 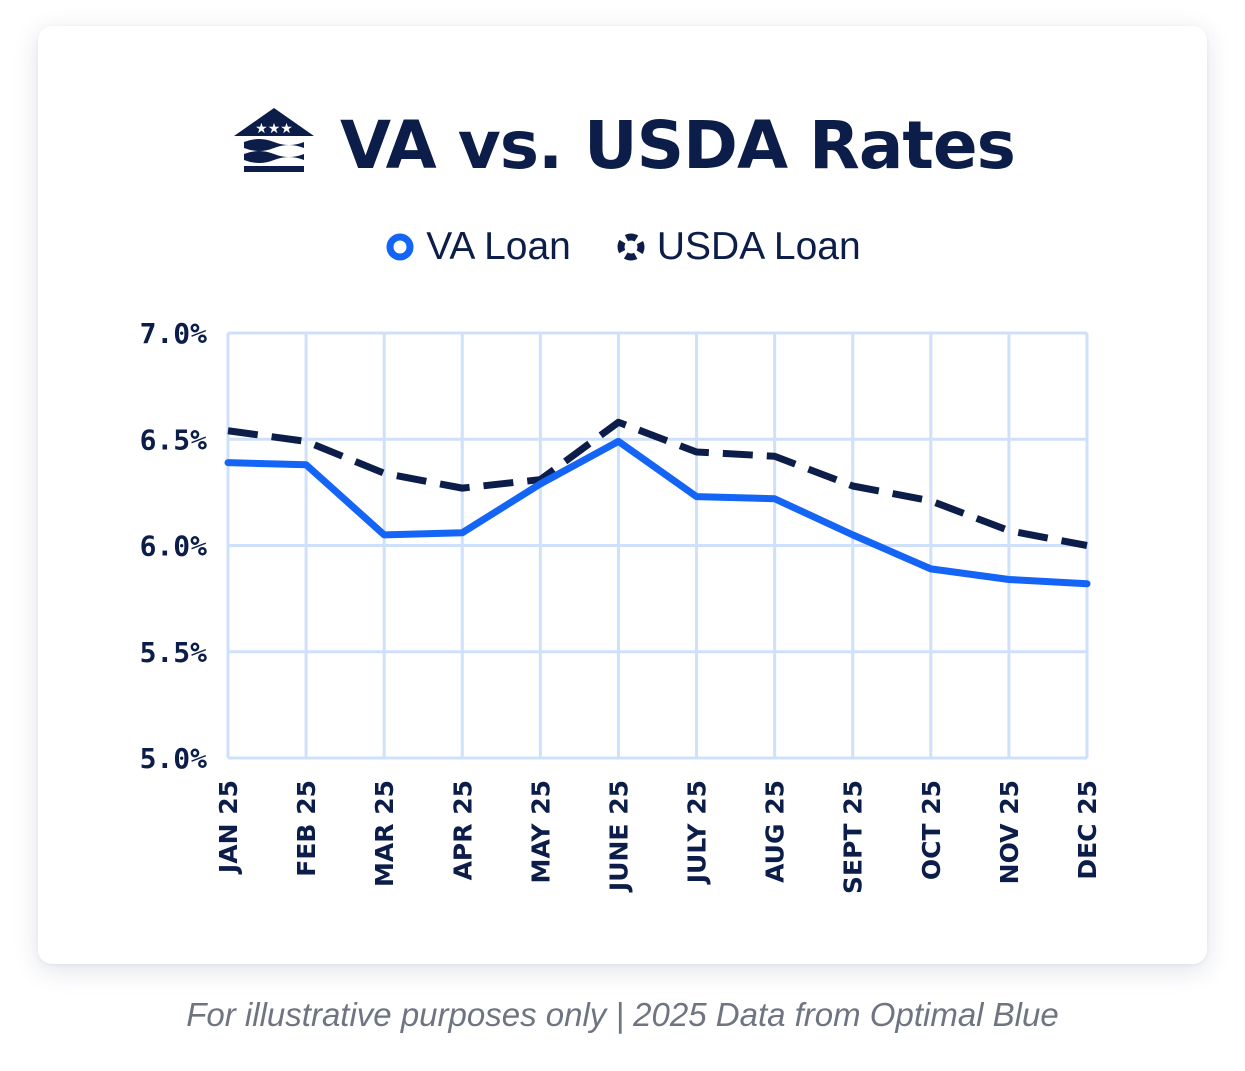 I want to click on y-tick-label: 5.0%, so click(x=174, y=758).